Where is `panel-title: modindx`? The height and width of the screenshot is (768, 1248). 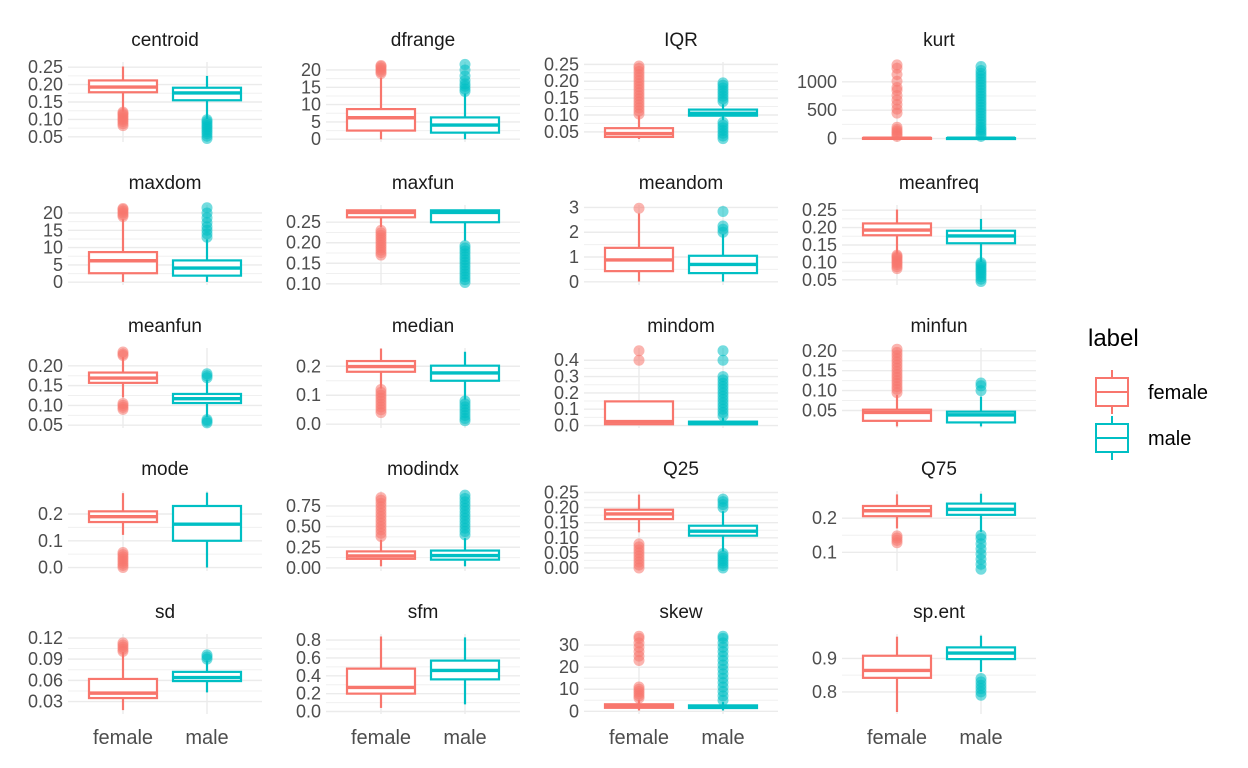 panel-title: modindx is located at coordinates (423, 469).